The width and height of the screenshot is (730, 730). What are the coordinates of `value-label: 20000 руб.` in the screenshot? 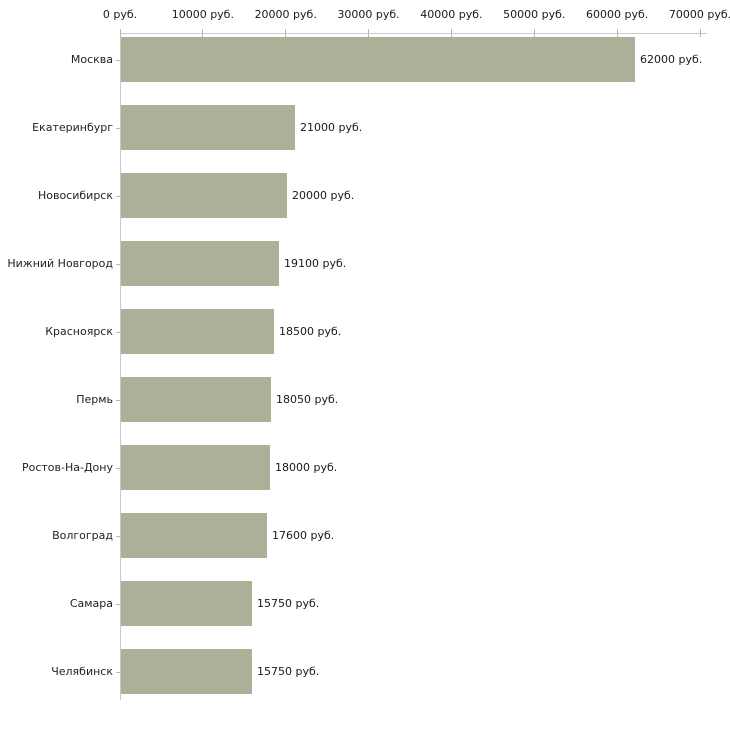 It's located at (323, 195).